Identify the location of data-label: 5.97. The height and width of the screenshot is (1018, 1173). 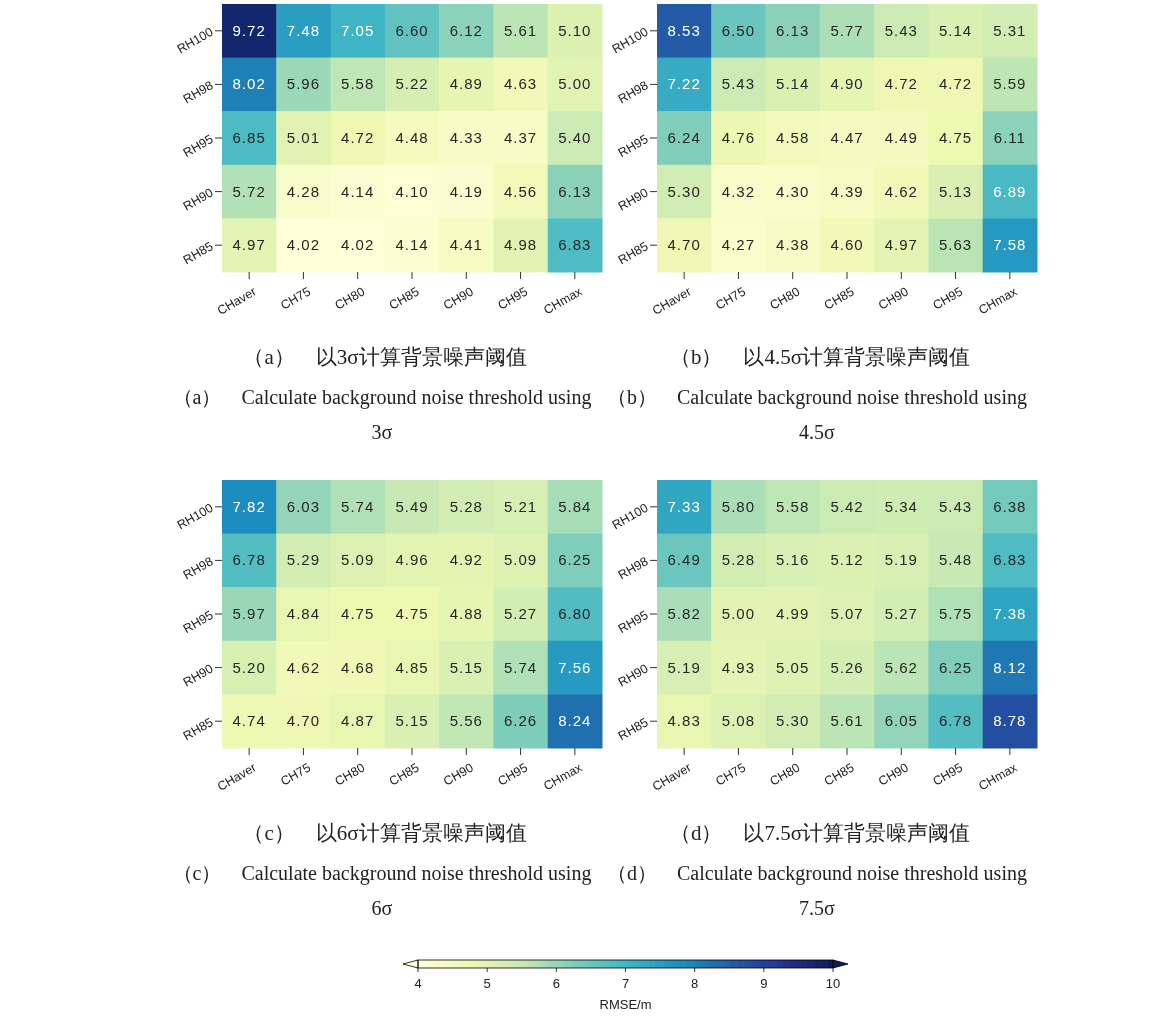
(249, 613).